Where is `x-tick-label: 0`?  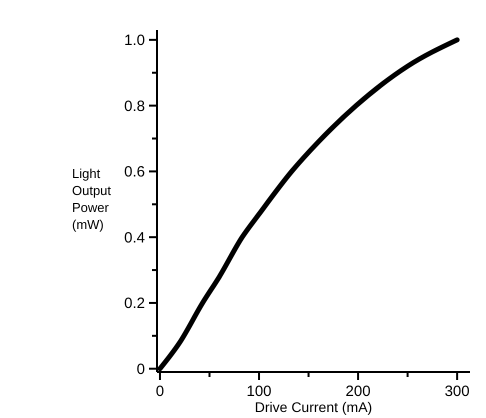 x-tick-label: 0 is located at coordinates (160, 391).